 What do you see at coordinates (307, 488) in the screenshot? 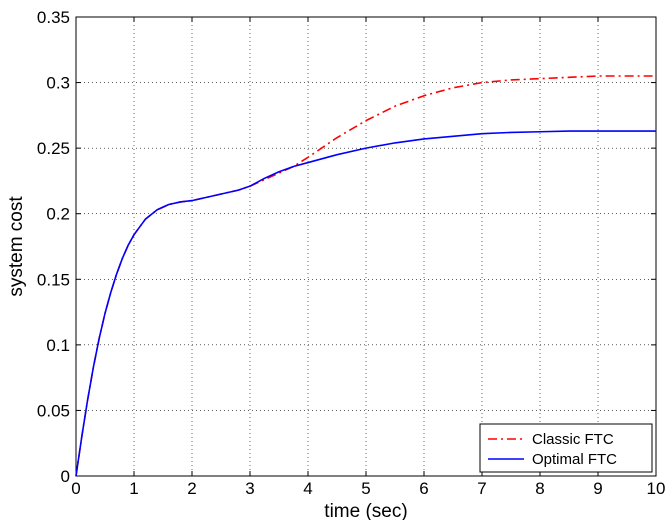
I see `x-tick-label: 4` at bounding box center [307, 488].